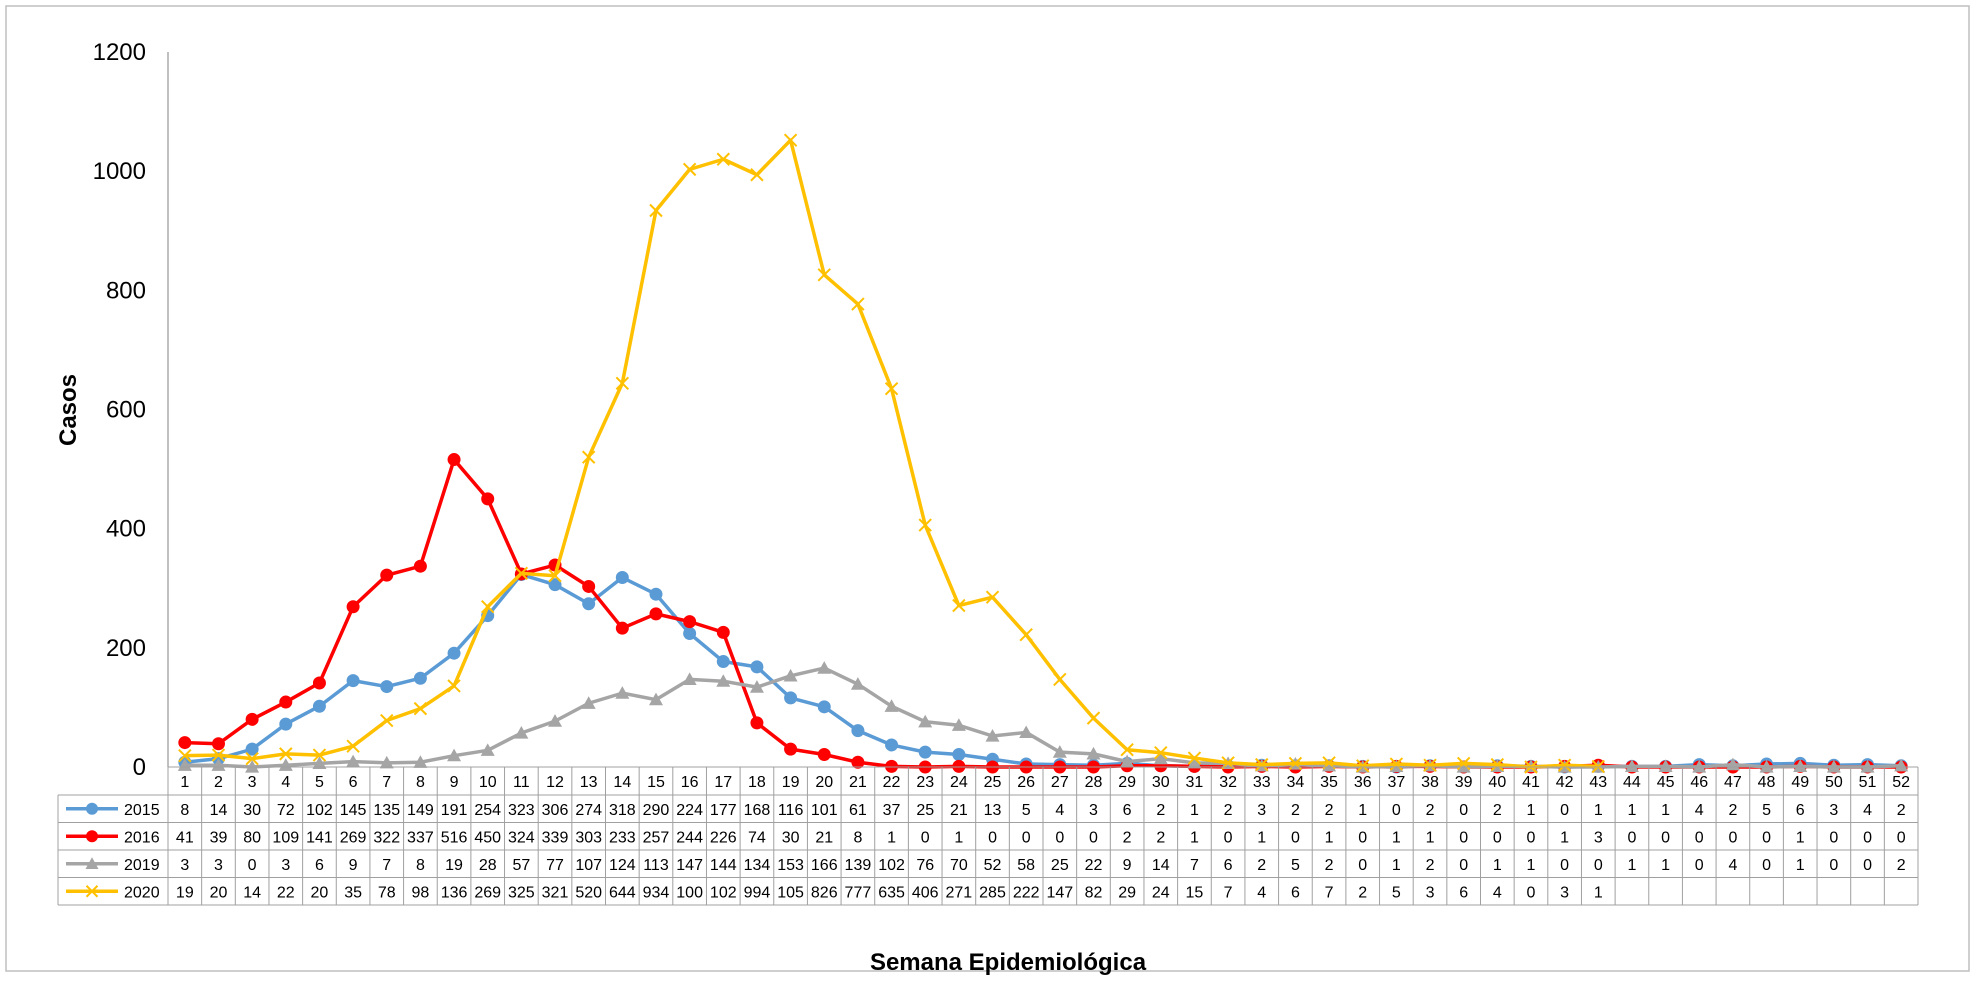  Describe the element at coordinates (142, 892) in the screenshot. I see `legend-entry: 2020` at that location.